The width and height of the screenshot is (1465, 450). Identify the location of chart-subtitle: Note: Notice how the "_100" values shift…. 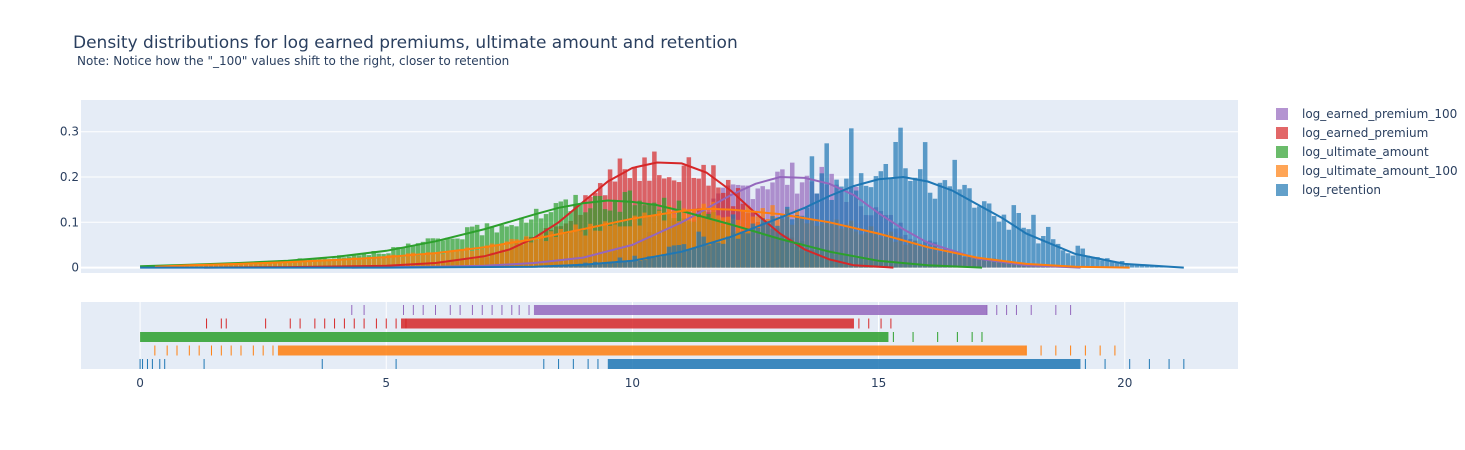
(293, 61).